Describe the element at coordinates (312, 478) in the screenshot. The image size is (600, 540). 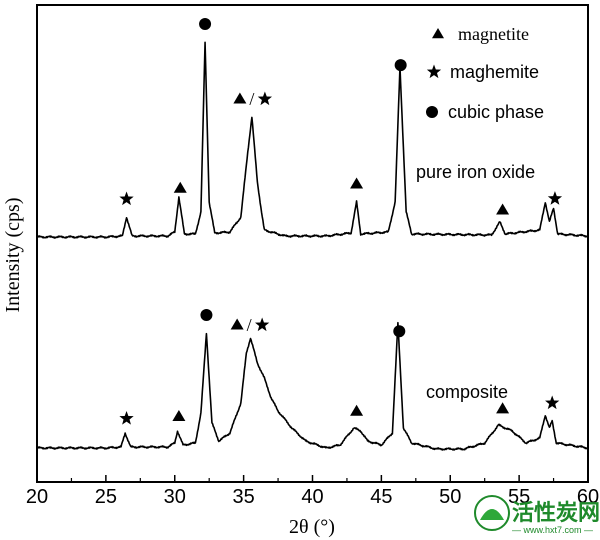
I see `x-axis-ticks` at that location.